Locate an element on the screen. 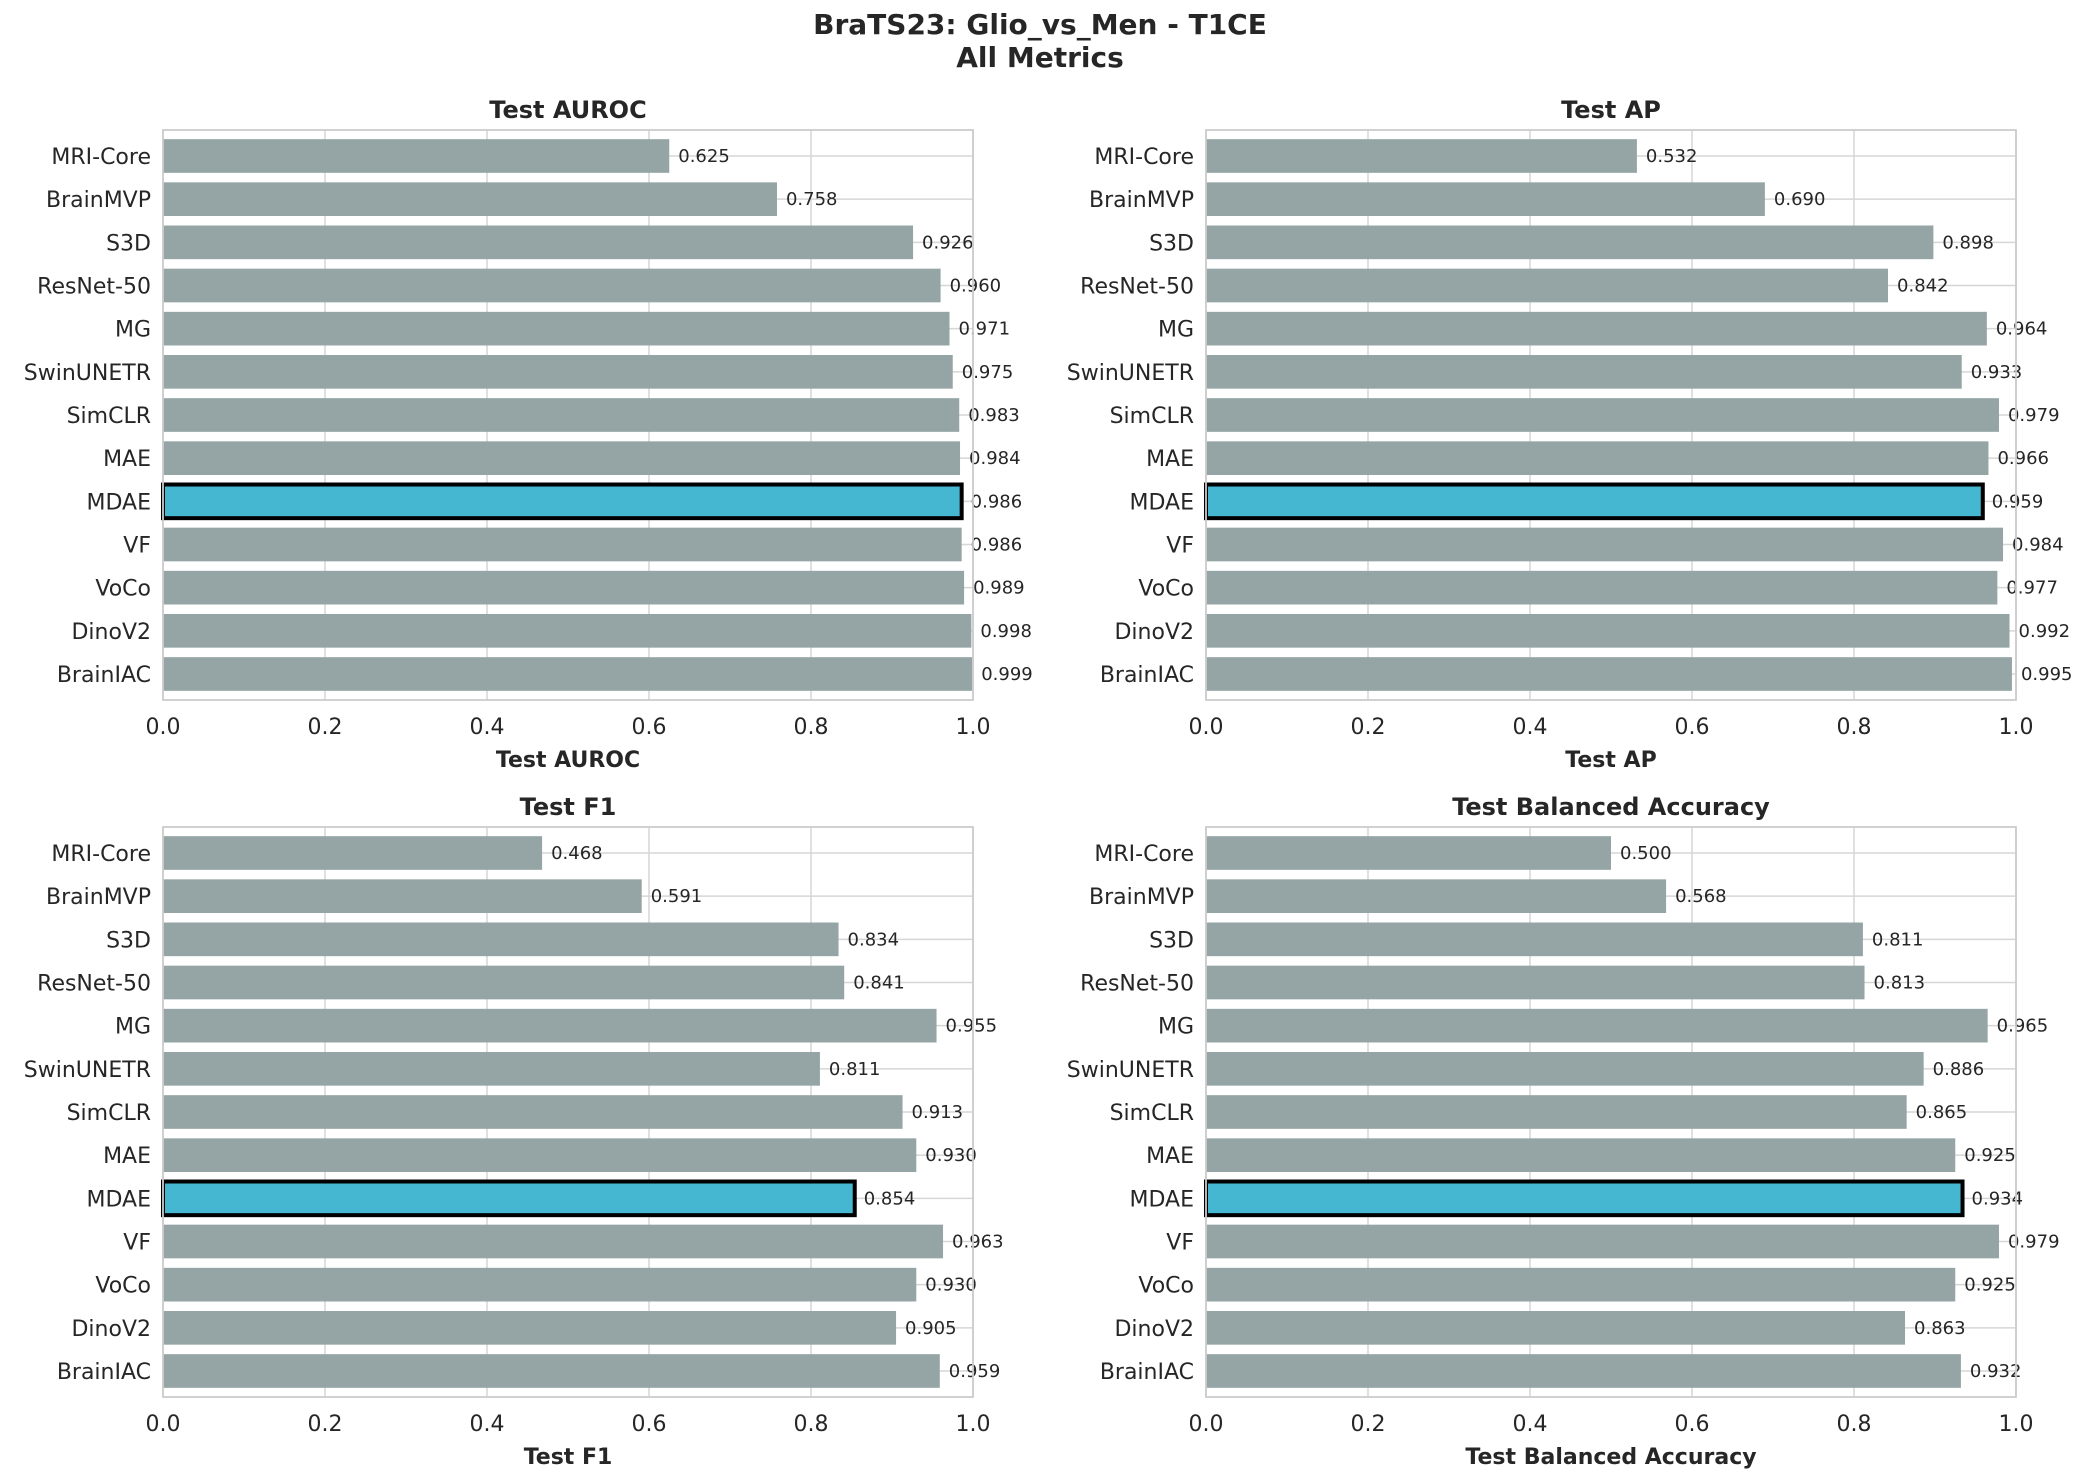 This screenshot has height=1476, width=2080. figure-title-line2: All Metrics is located at coordinates (1040, 57).